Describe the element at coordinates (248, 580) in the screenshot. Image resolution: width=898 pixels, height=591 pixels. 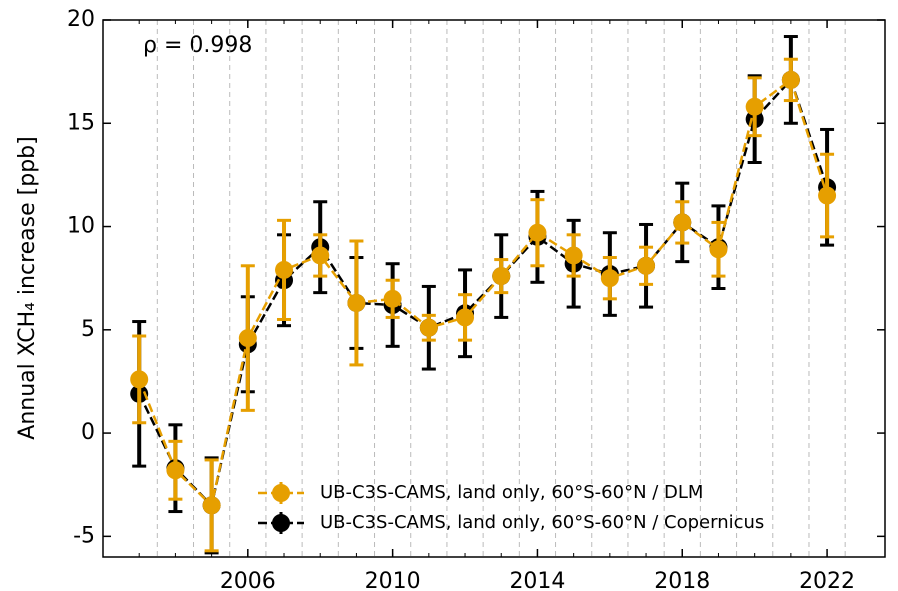
I see `x-tick-label: 2006` at that location.